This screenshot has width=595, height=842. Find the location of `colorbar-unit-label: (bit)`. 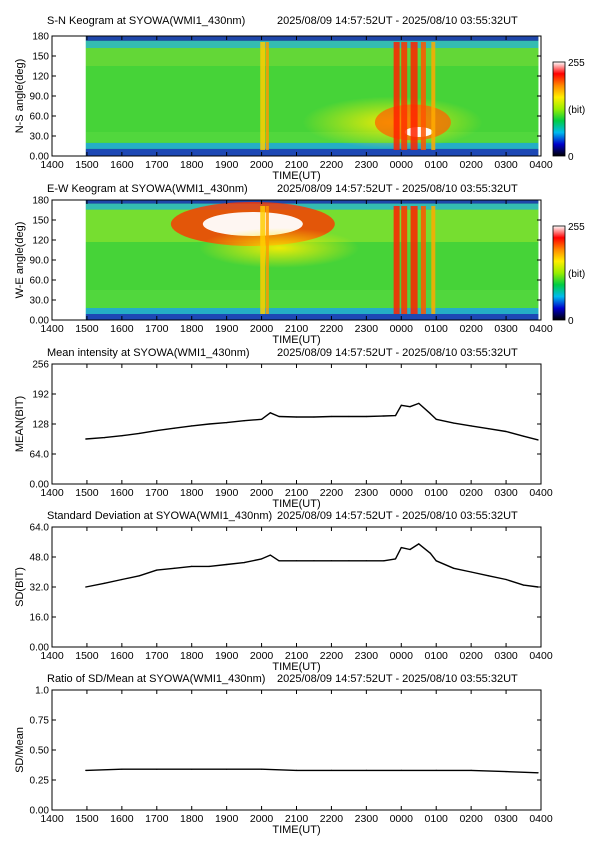

colorbar-unit-label: (bit) is located at coordinates (576, 274).